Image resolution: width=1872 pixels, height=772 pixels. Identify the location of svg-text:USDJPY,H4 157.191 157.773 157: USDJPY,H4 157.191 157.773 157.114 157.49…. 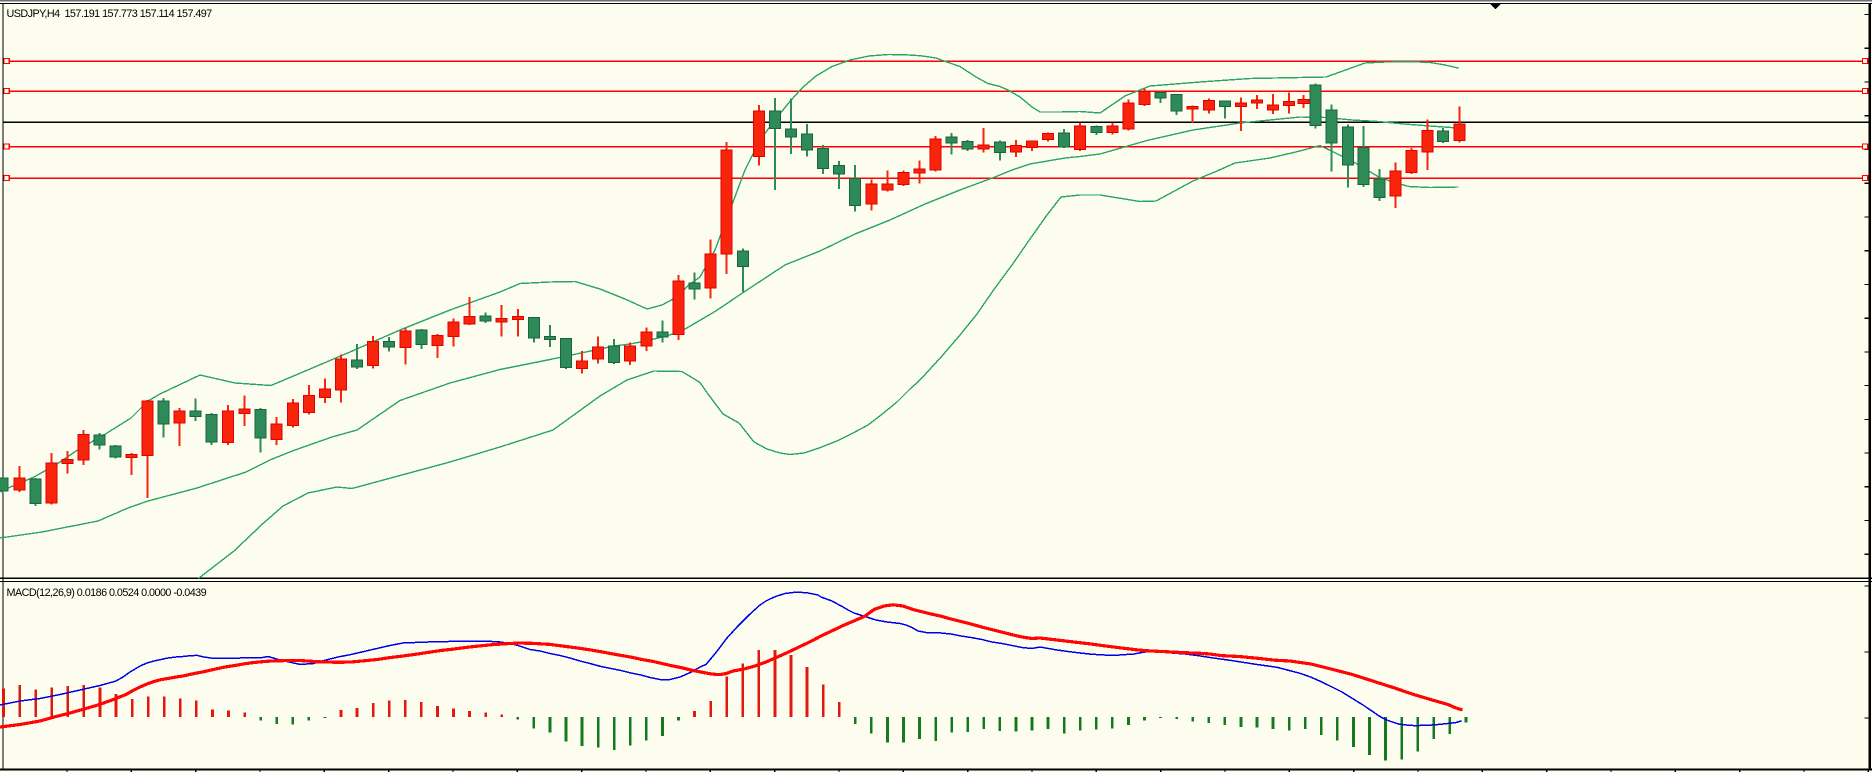
(110, 14).